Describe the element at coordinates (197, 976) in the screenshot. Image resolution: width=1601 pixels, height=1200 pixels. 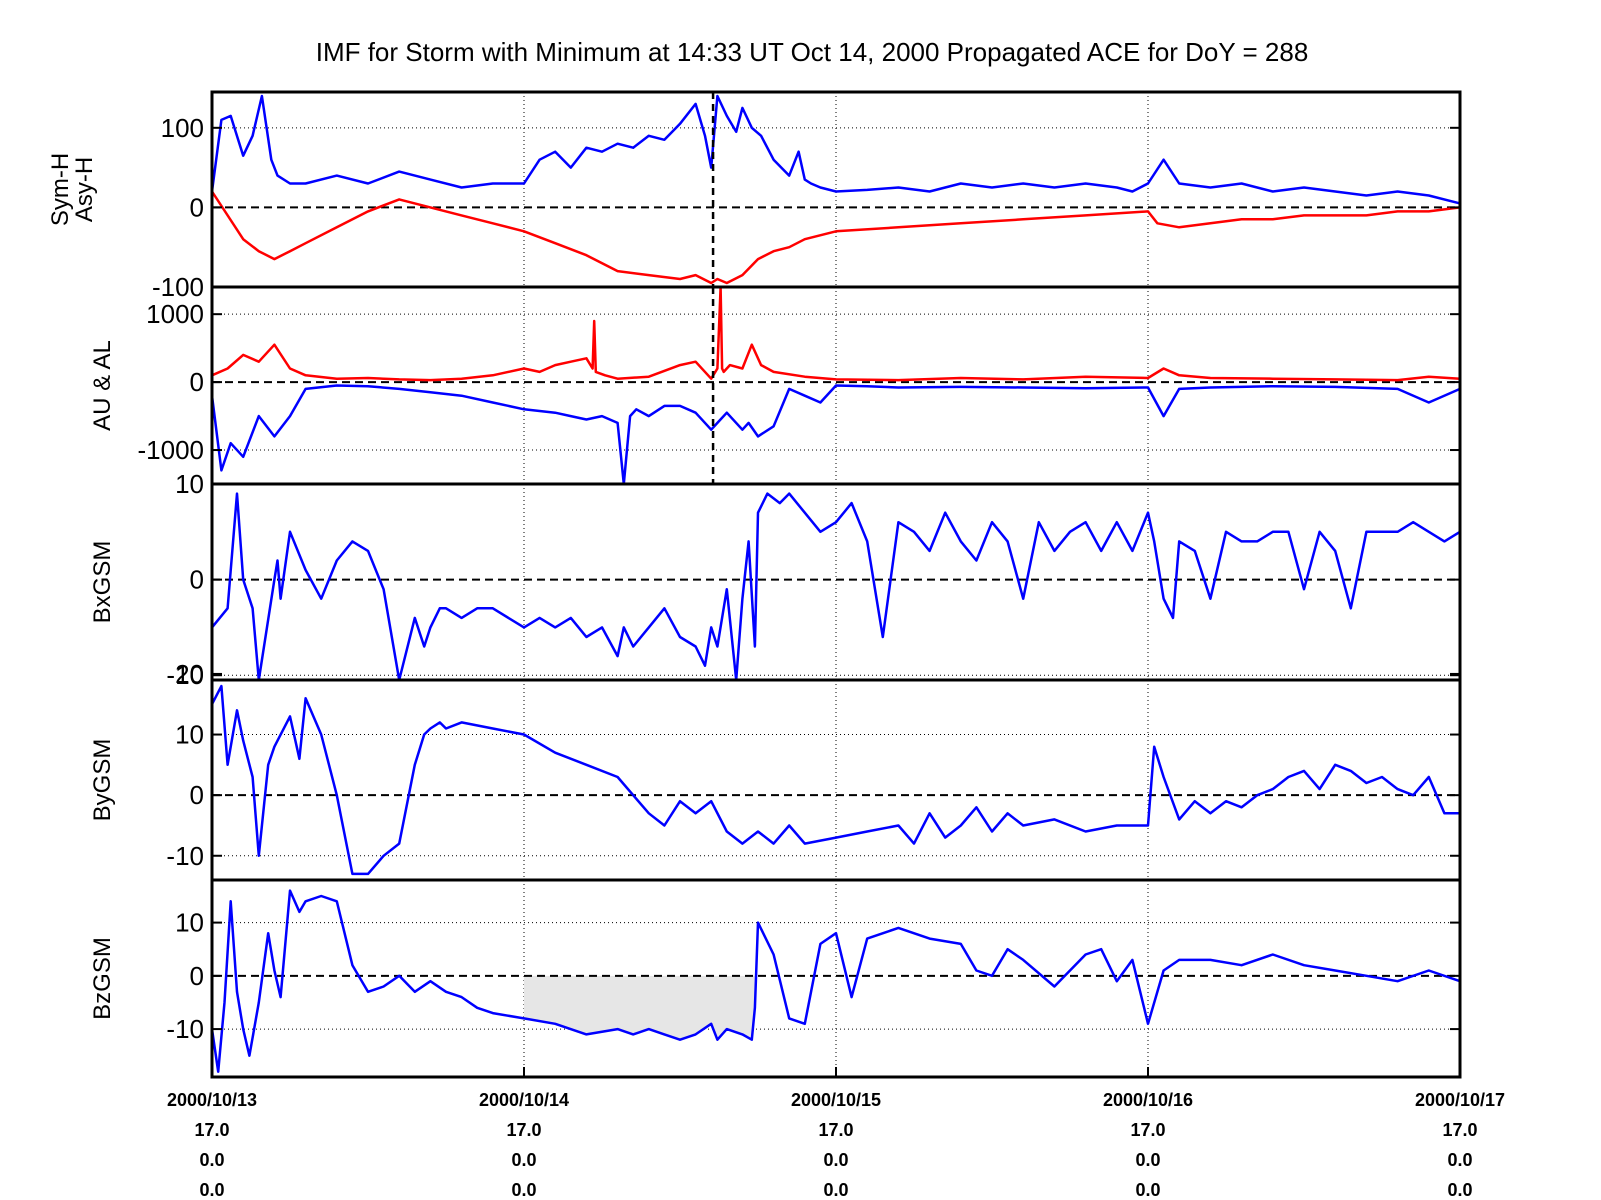
I see `panel-5-ytick-label-2: 0` at that location.